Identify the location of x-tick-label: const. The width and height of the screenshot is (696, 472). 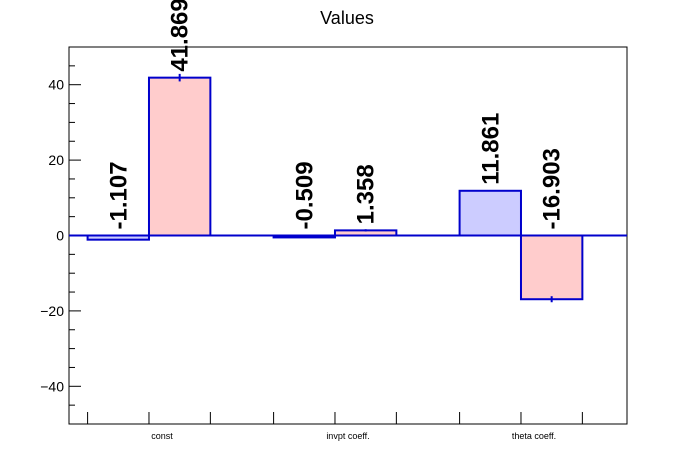
(162, 436).